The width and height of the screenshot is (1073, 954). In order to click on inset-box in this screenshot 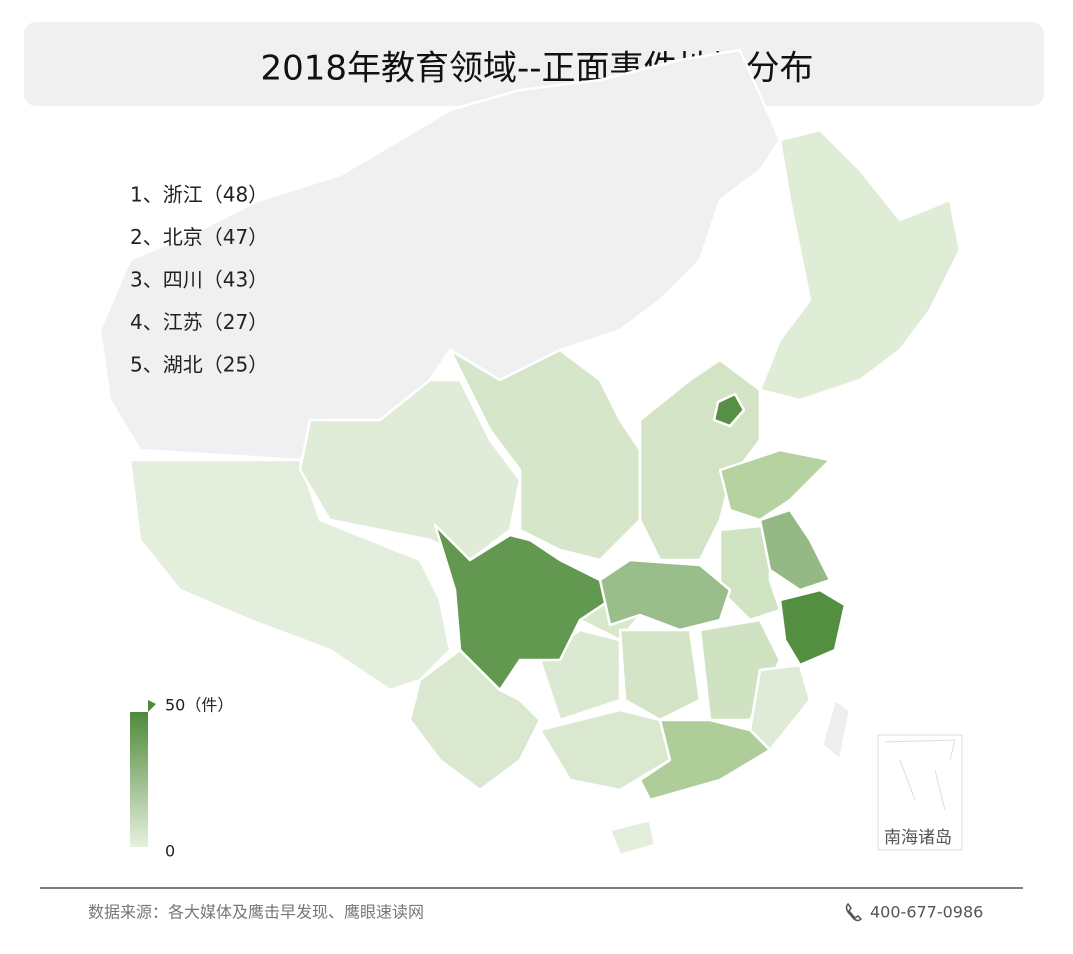, I will do `click(920, 792)`.